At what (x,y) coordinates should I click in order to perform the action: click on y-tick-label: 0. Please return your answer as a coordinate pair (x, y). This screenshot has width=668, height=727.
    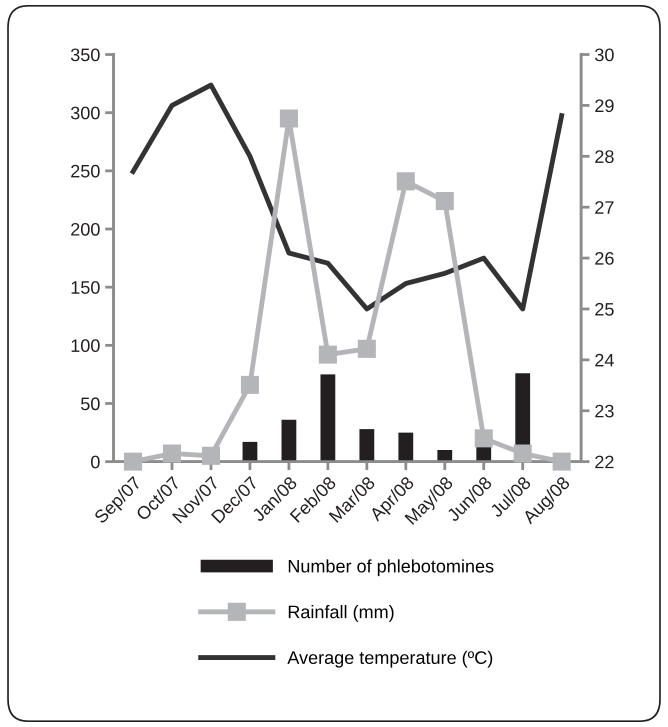
    Looking at the image, I should click on (95, 462).